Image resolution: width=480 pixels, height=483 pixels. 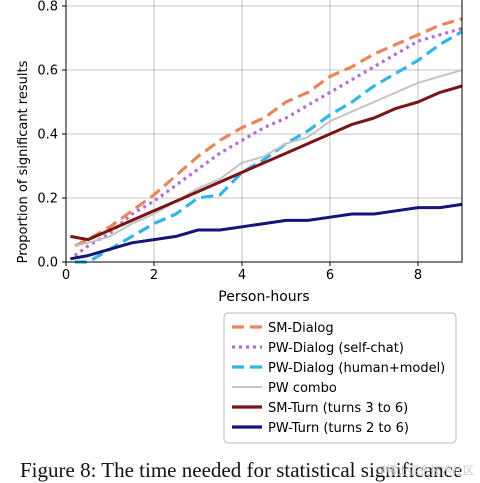 I want to click on legend-box, so click(x=340, y=378).